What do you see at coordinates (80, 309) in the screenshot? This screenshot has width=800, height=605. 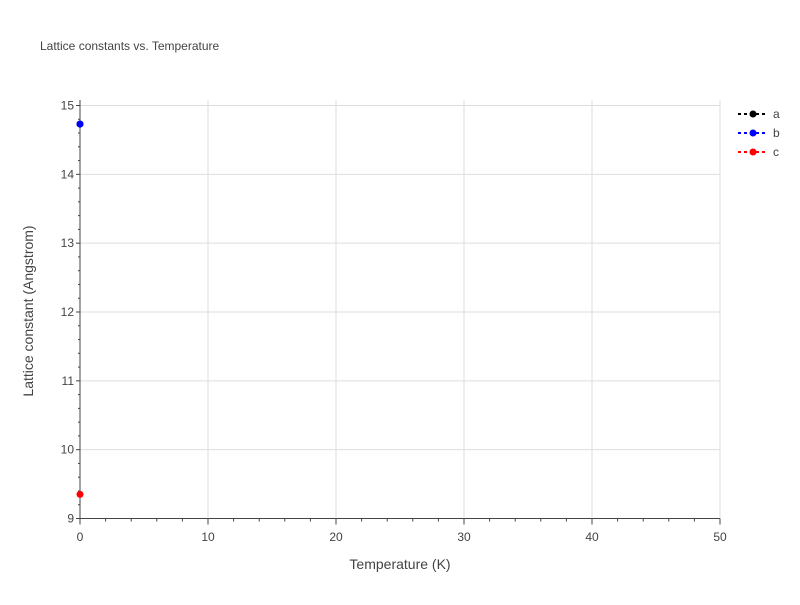 I see `data-points` at bounding box center [80, 309].